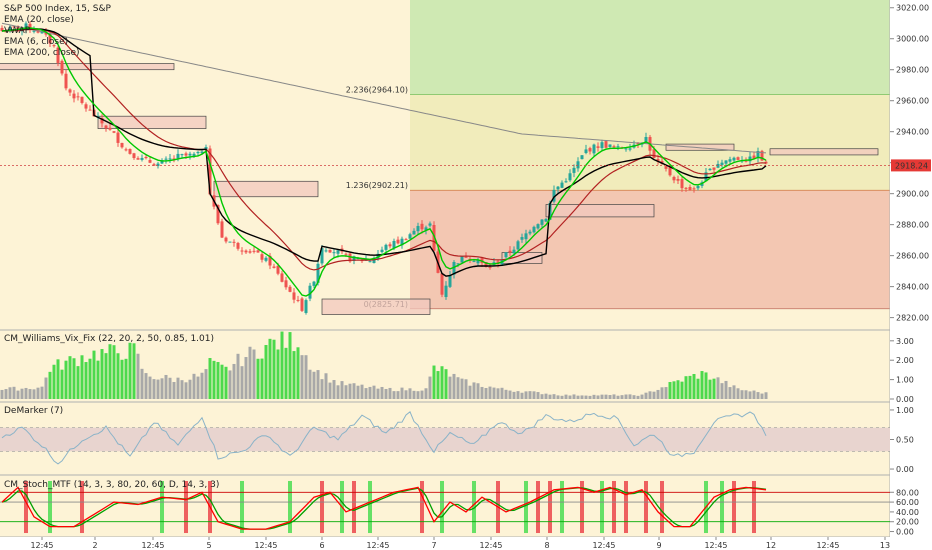 This screenshot has height=550, width=932. Describe the element at coordinates (266, 189) in the screenshot. I see `zone-box` at that location.